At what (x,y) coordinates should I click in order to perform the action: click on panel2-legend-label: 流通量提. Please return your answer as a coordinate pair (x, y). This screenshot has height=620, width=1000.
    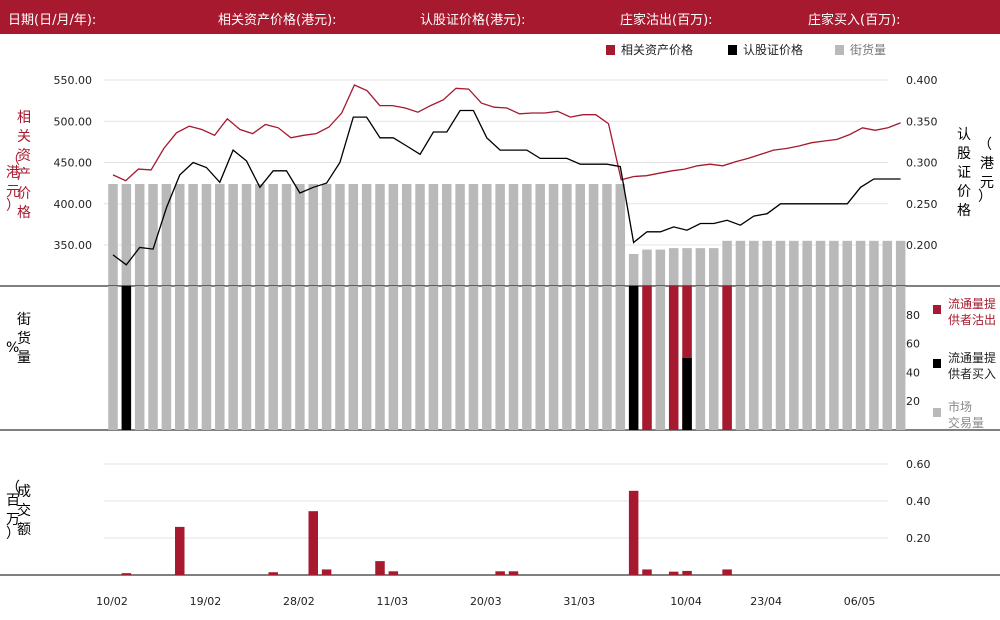
    Looking at the image, I should click on (972, 357).